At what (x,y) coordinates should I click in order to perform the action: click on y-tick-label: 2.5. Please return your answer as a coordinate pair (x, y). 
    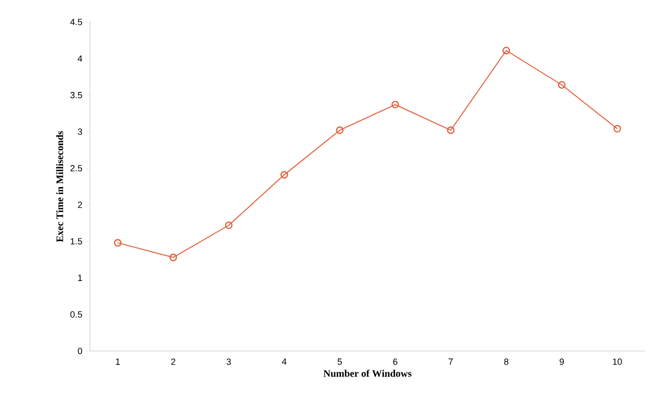
    Looking at the image, I should click on (76, 168).